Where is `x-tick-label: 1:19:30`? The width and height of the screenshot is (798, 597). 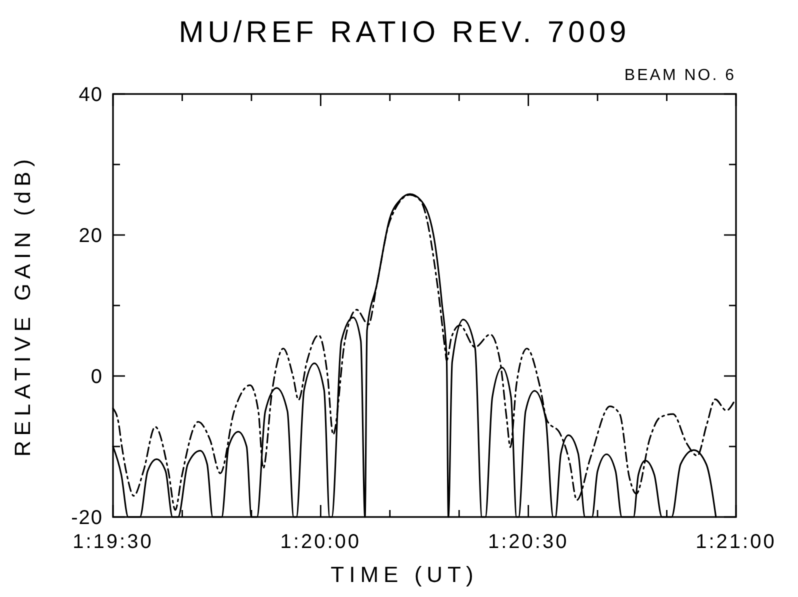
x-tick-label: 1:19:30 is located at coordinates (113, 542).